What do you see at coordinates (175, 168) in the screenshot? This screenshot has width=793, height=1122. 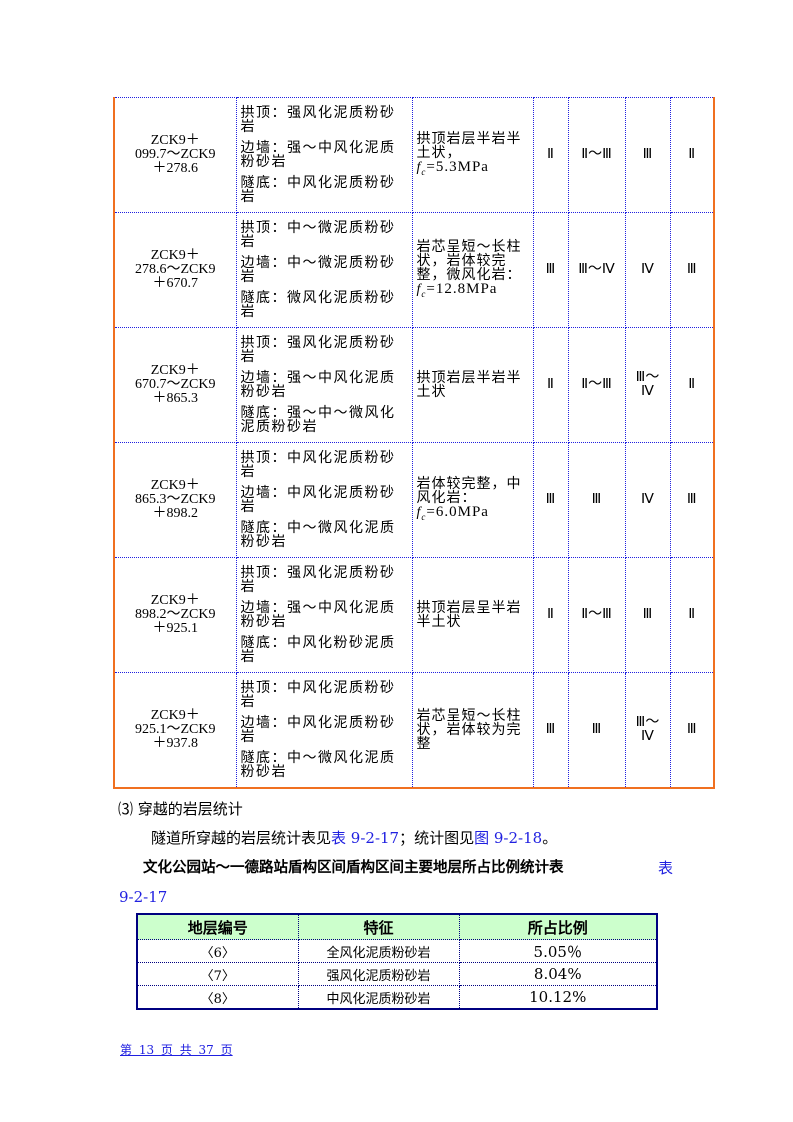 I see `mileage-line: ＋278.6` at bounding box center [175, 168].